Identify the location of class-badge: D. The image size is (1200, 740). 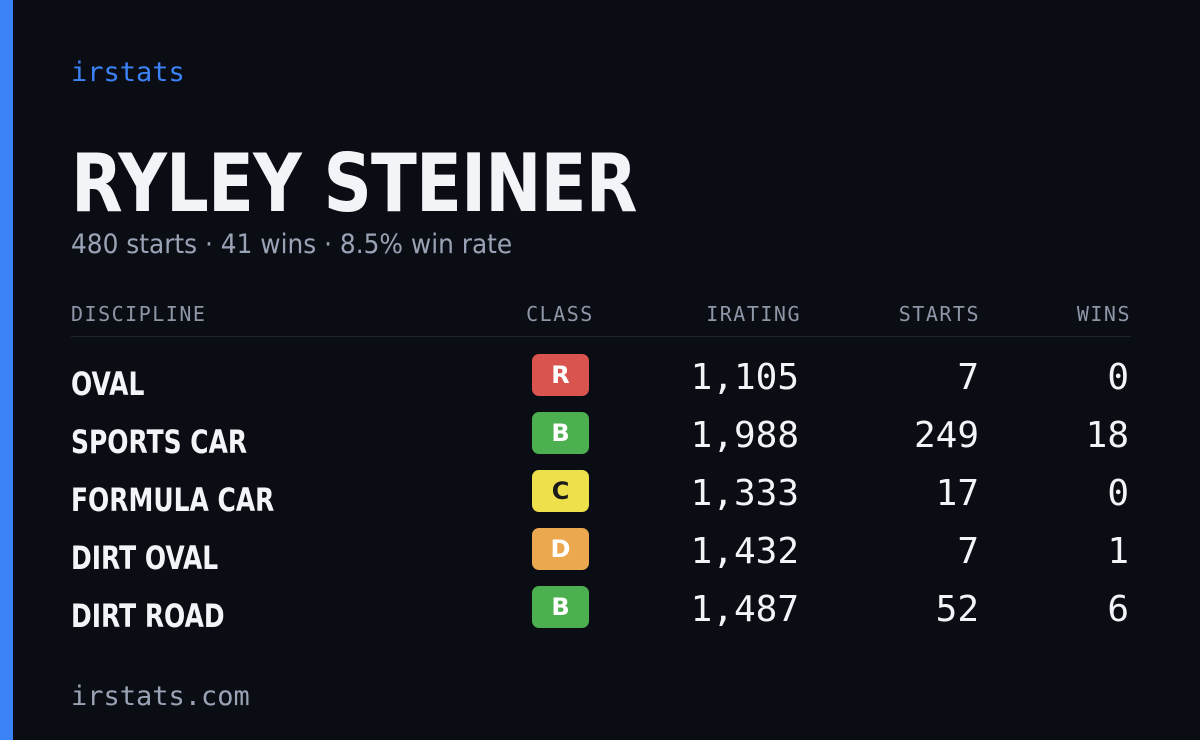
(560, 549).